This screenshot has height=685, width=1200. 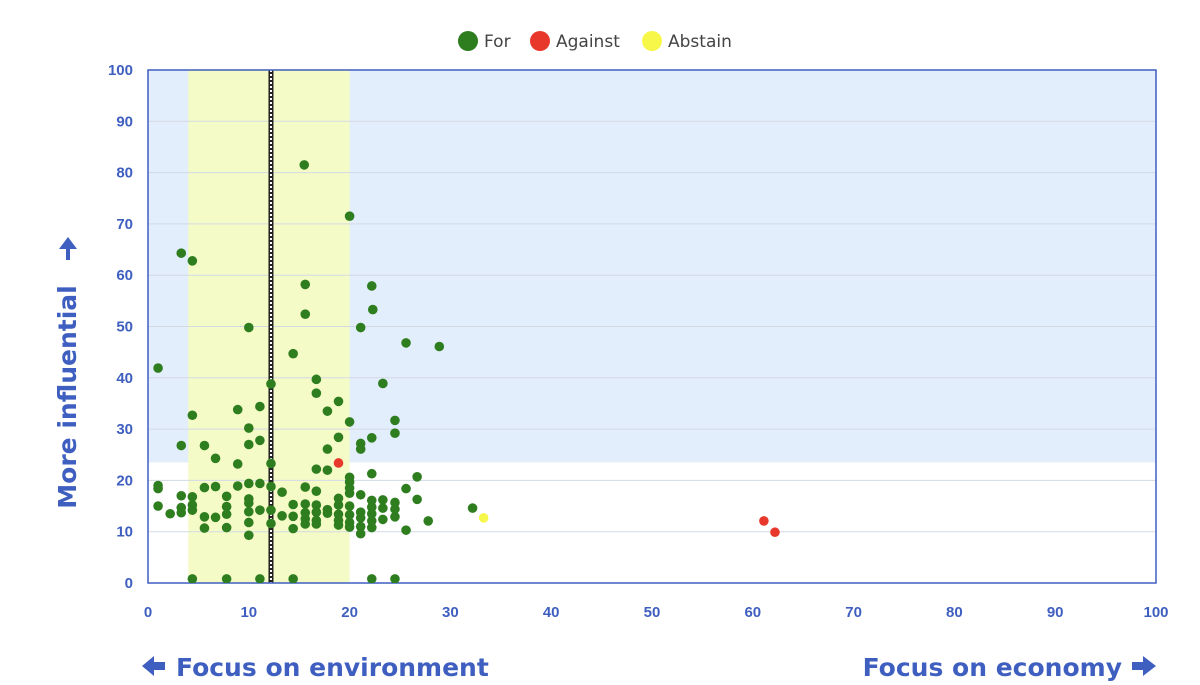 I want to click on y-axis-title-group: More influential, so click(x=67, y=373).